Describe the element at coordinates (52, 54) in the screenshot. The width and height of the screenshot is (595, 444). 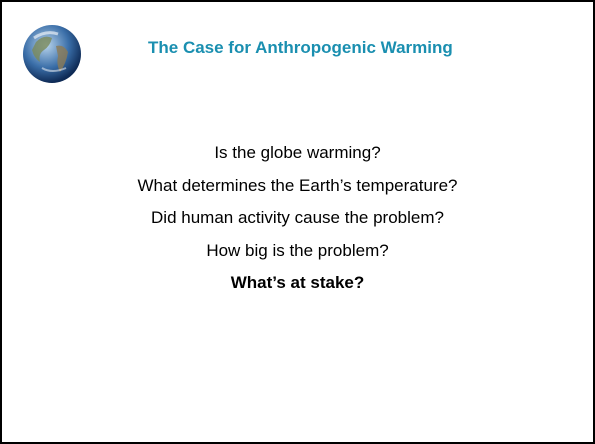
I see `globe-icon` at that location.